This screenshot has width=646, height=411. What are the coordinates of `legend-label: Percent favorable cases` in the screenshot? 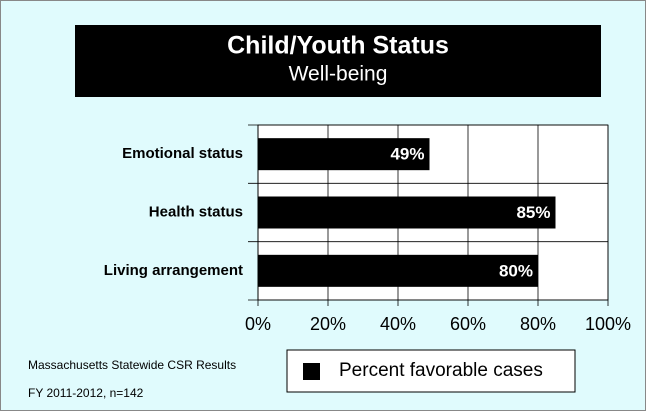 It's located at (441, 370).